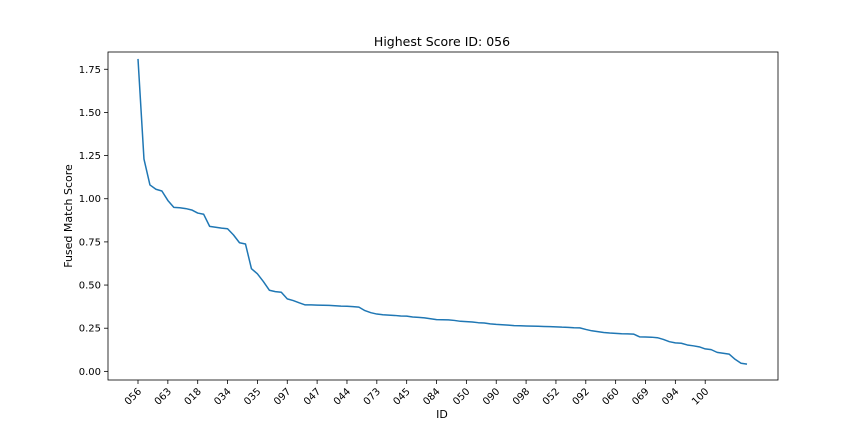  What do you see at coordinates (581, 396) in the screenshot?
I see `x-tick-label: 092` at bounding box center [581, 396].